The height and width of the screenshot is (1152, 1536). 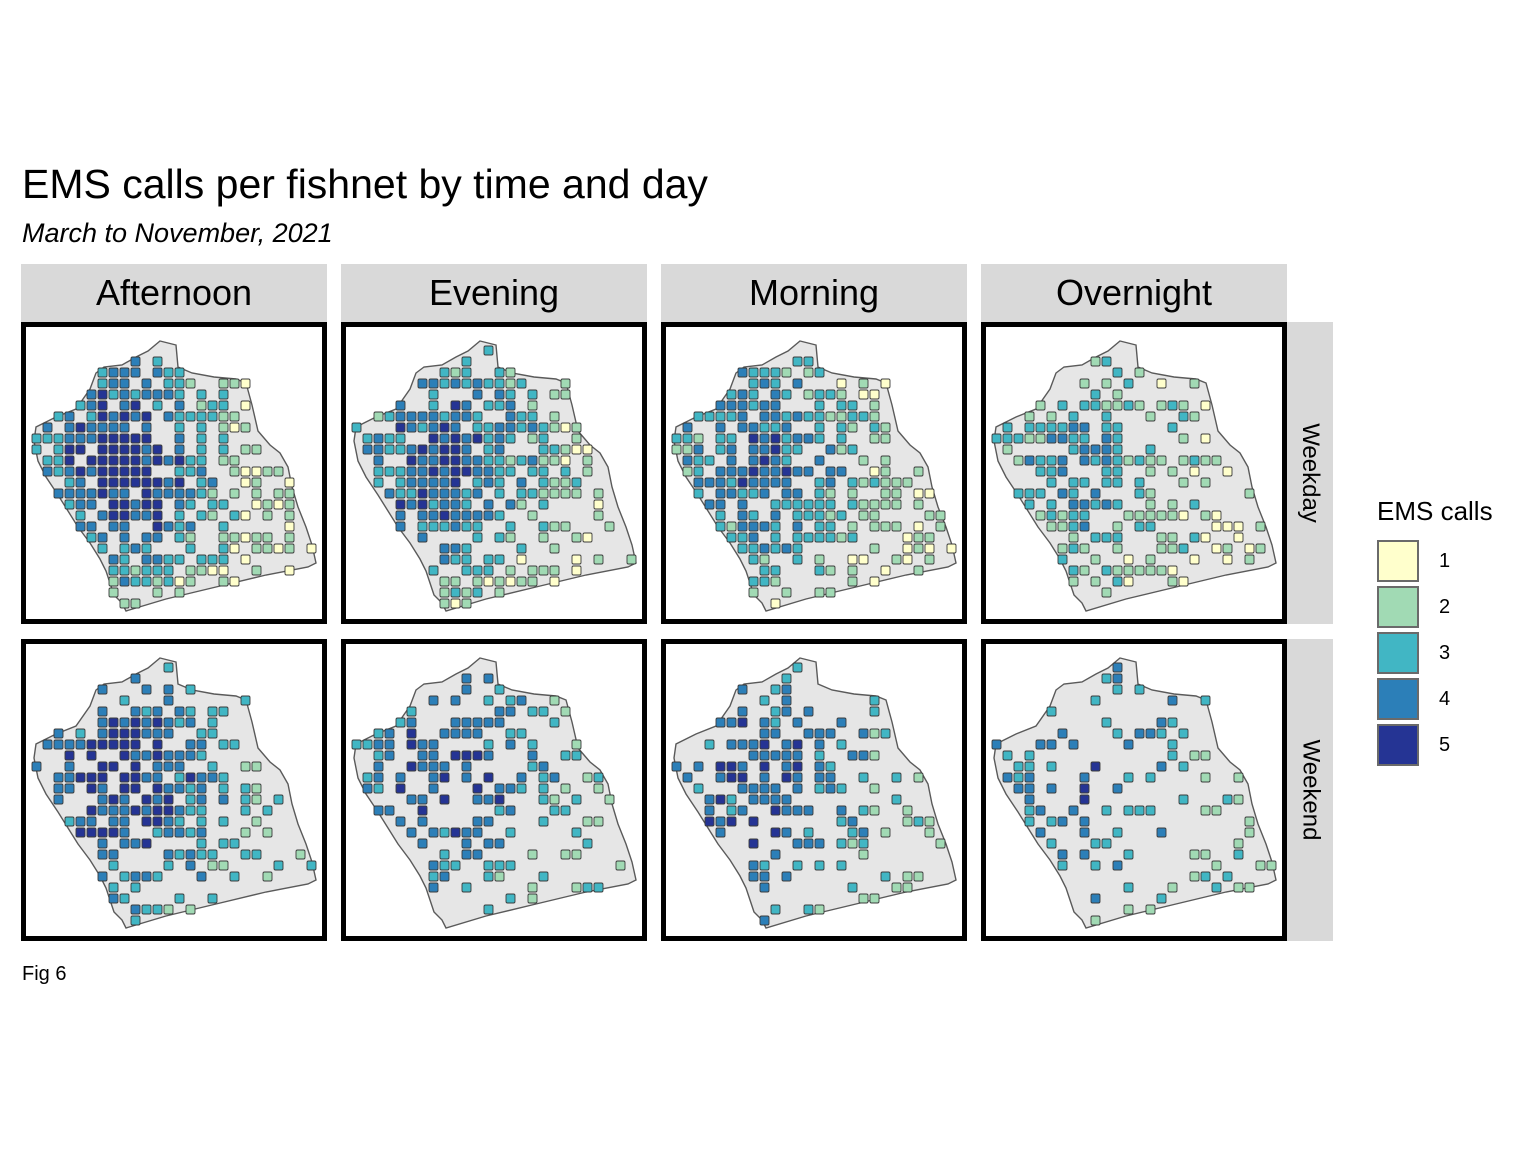 I want to click on legend-label-3: 3, so click(x=1445, y=652).